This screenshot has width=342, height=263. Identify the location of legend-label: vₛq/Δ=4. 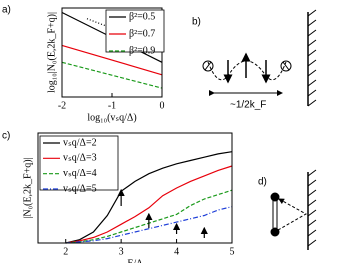
(80, 173).